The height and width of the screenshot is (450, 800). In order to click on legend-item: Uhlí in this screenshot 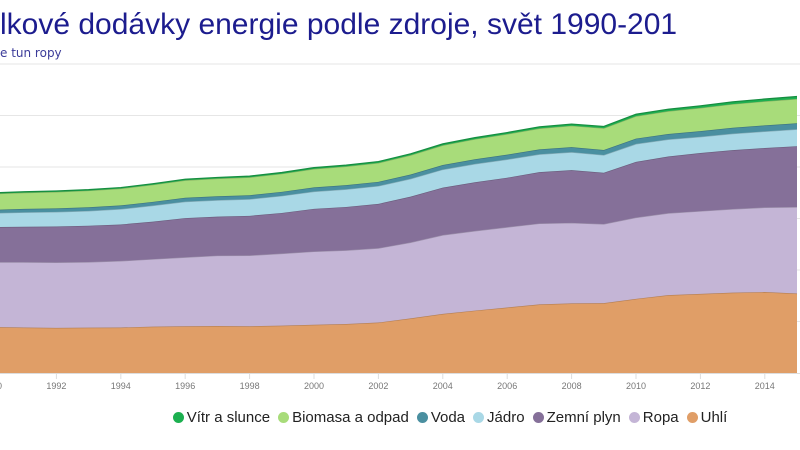, I will do `click(707, 417)`.